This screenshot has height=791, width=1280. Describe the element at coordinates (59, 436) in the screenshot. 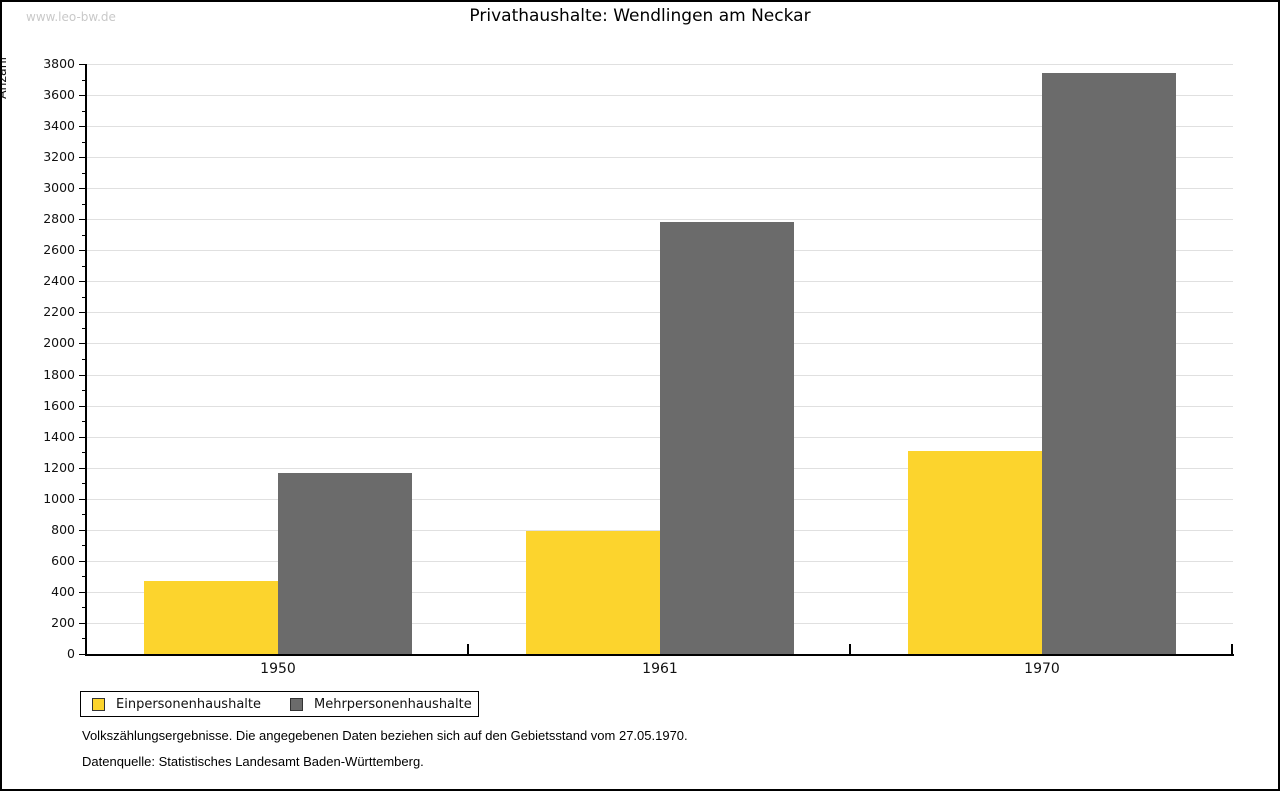

I see `y-axis-tick-label: 1400` at that location.